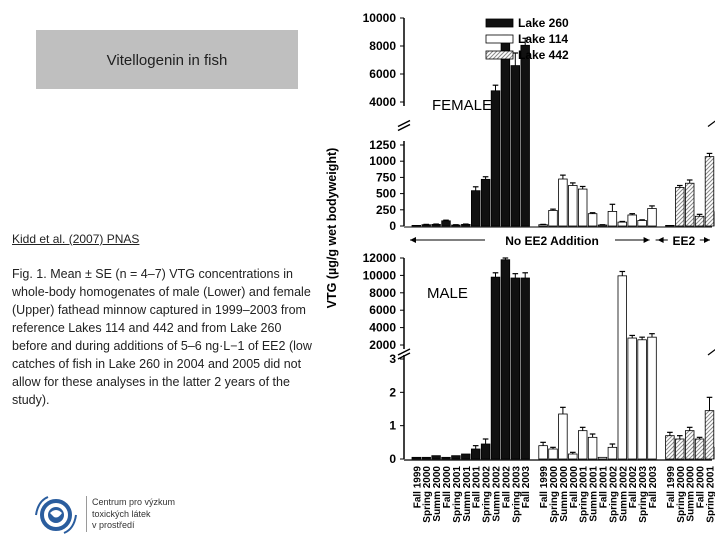  What do you see at coordinates (386, 210) in the screenshot?
I see `y-tick-label: 250` at bounding box center [386, 210].